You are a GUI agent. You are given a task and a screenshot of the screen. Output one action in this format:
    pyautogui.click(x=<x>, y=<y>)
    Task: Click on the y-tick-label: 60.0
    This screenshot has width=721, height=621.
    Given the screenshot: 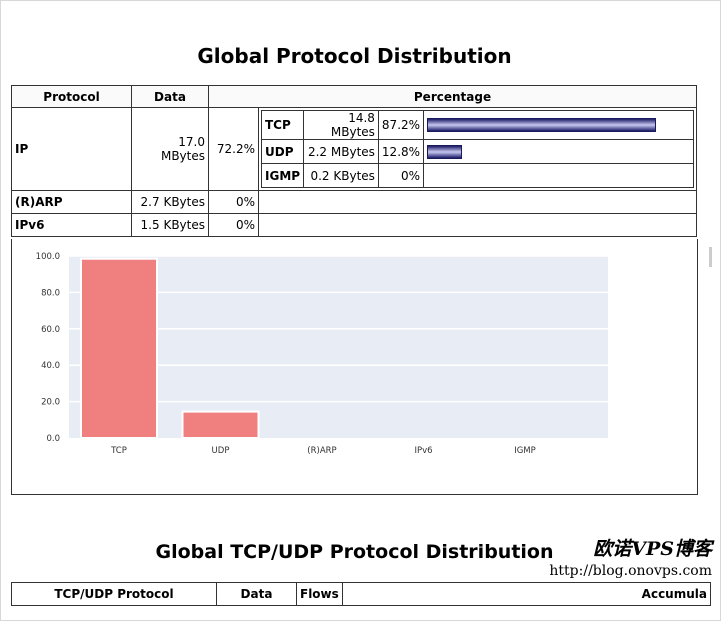 What is the action you would take?
    pyautogui.click(x=50, y=330)
    